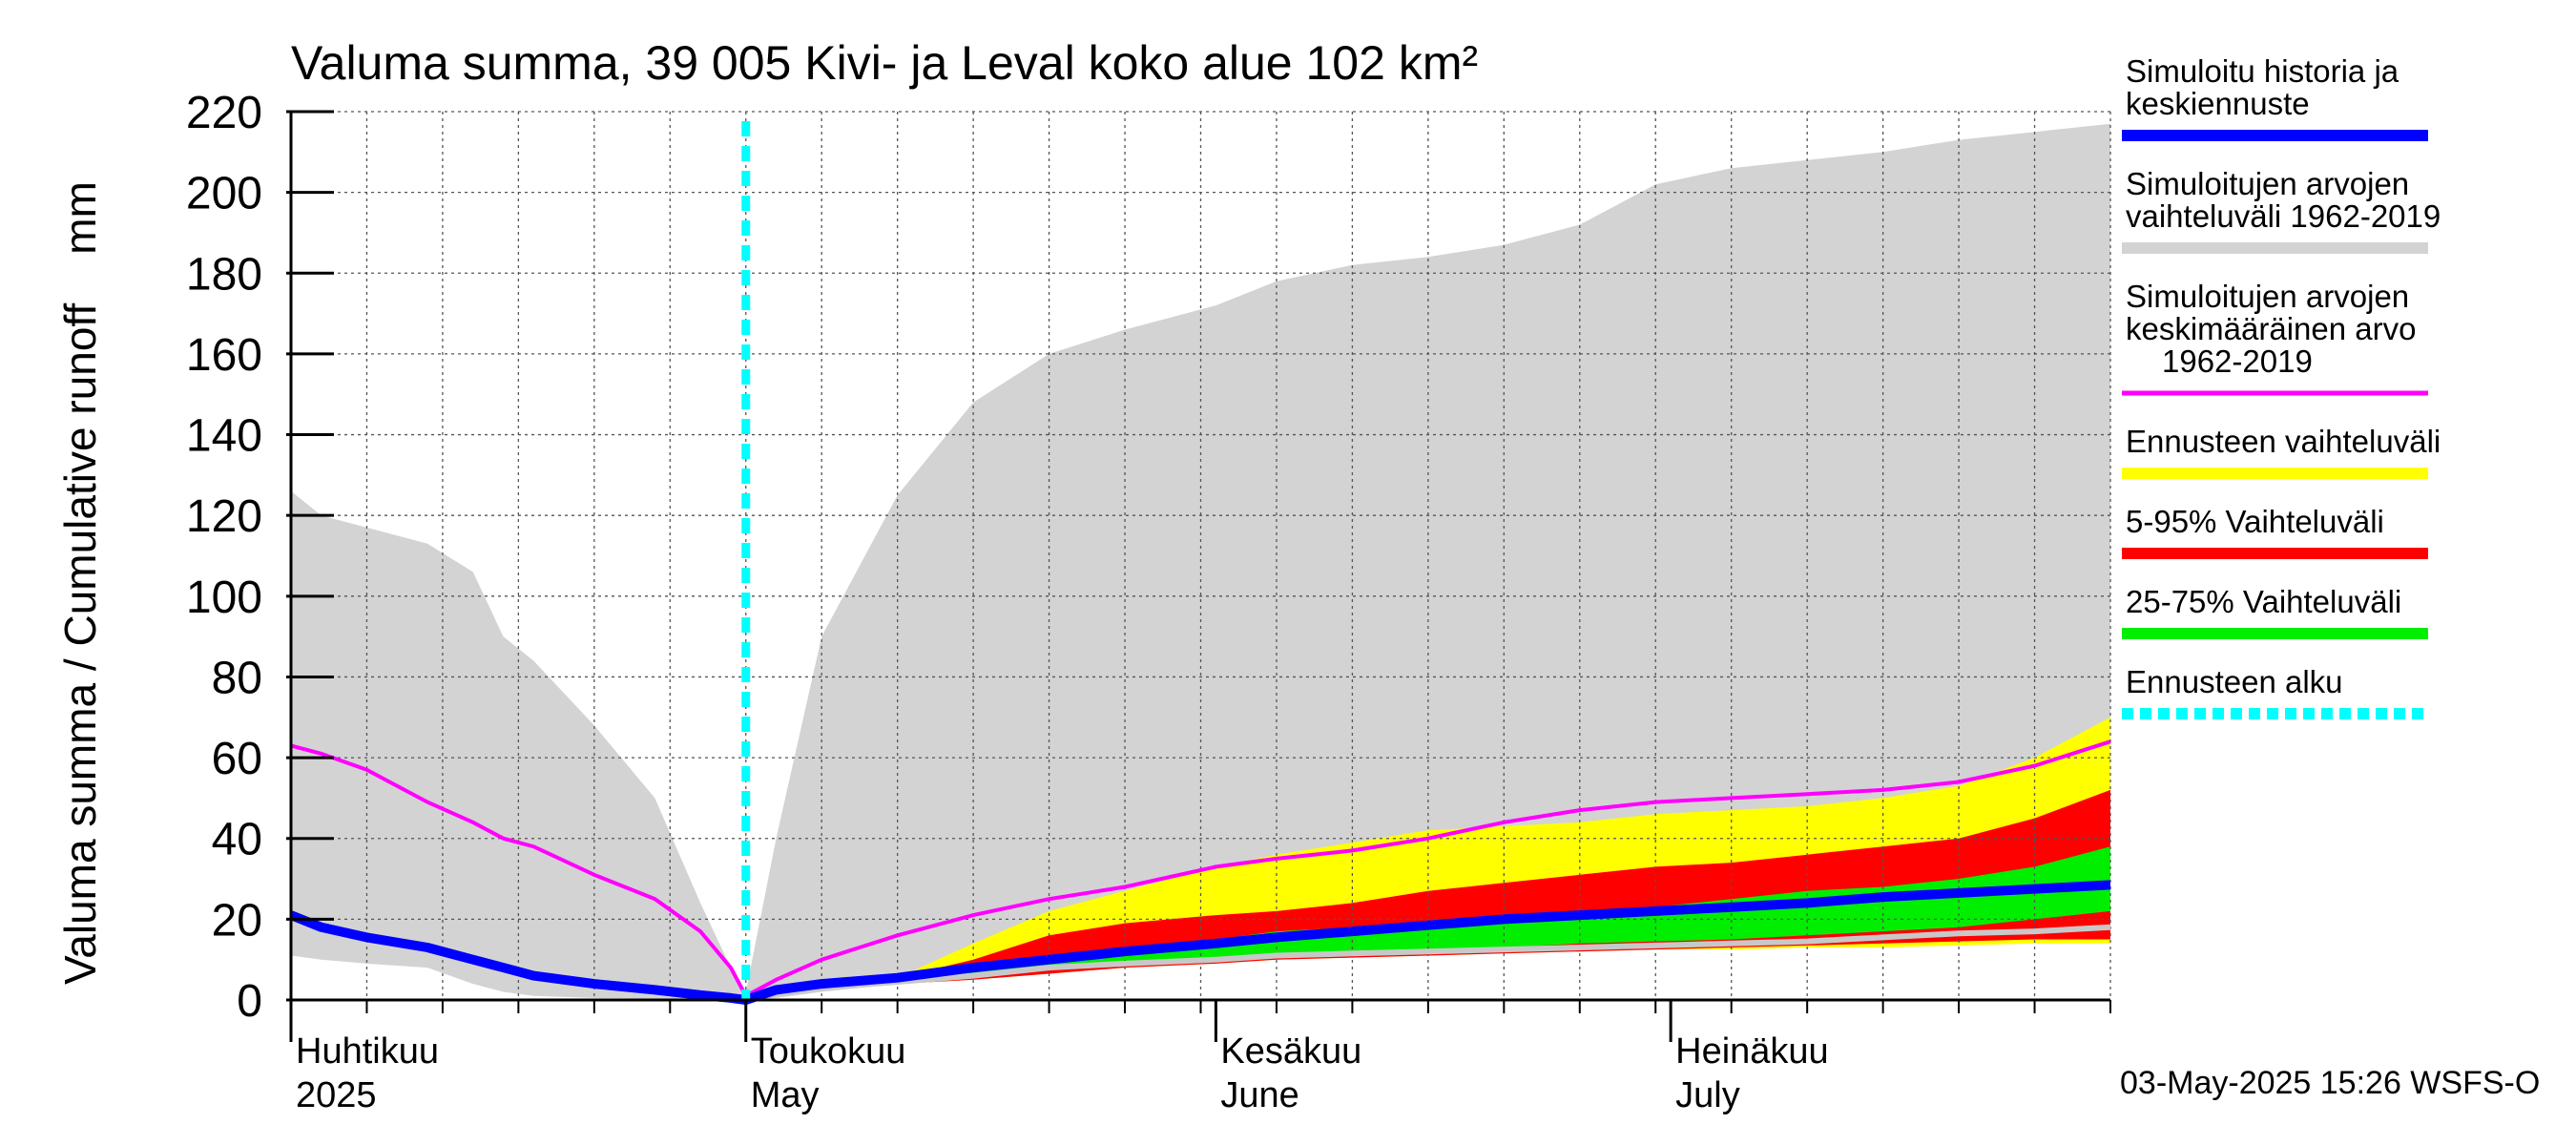 The image size is (2576, 1145). I want to click on y-tick-label: 60, so click(237, 759).